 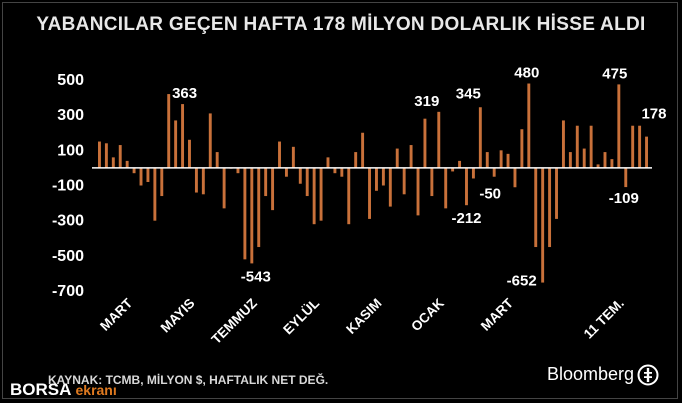 What do you see at coordinates (648, 375) in the screenshot?
I see `ht-logo-icon` at bounding box center [648, 375].